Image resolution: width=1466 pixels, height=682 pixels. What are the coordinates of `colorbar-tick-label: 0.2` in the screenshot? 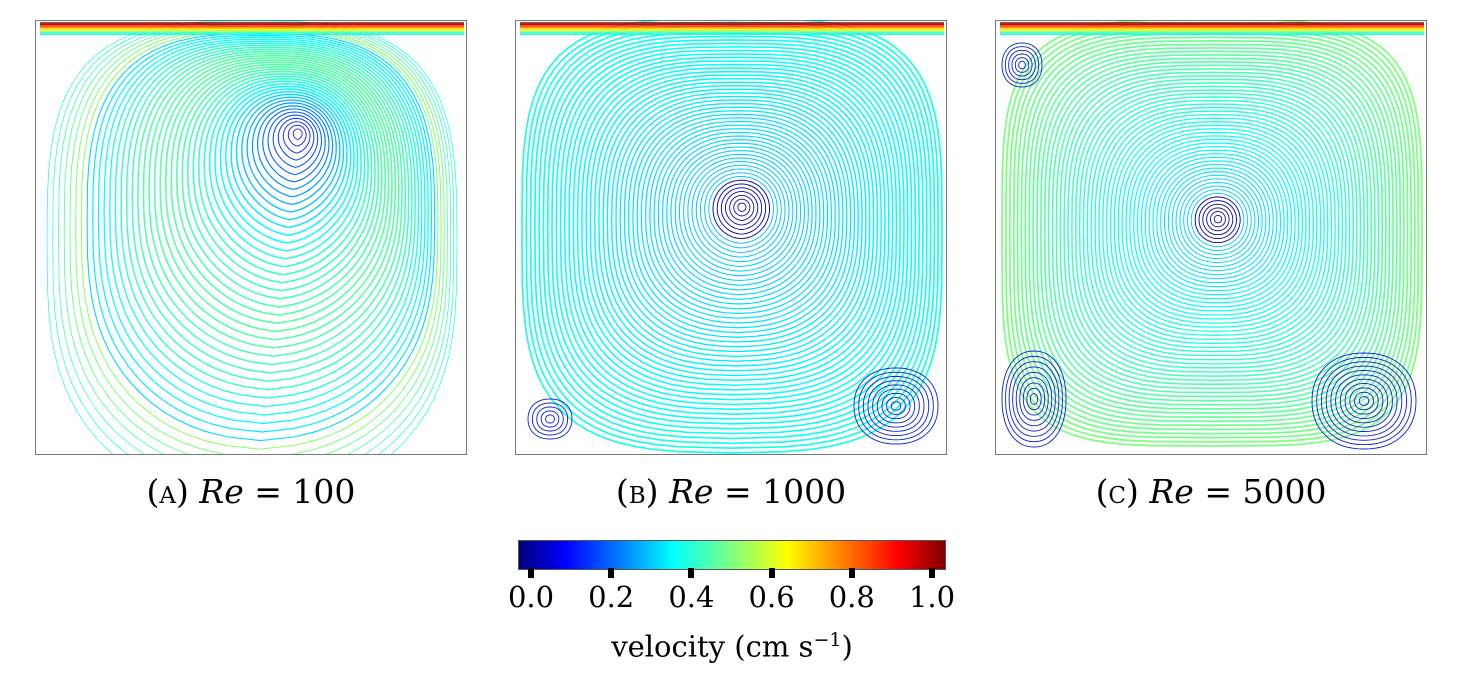 It's located at (611, 597).